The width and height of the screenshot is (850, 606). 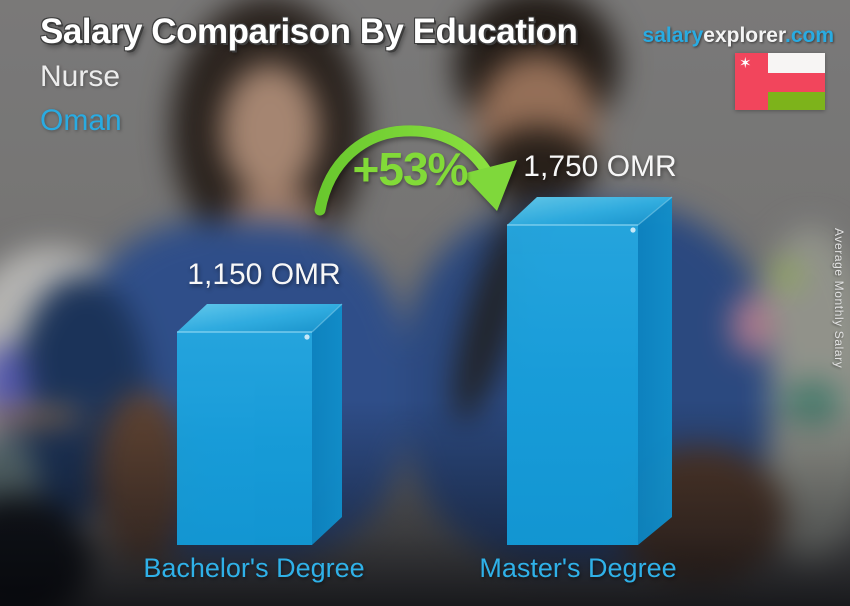 What do you see at coordinates (673, 35) in the screenshot?
I see `brand-salary: salary` at bounding box center [673, 35].